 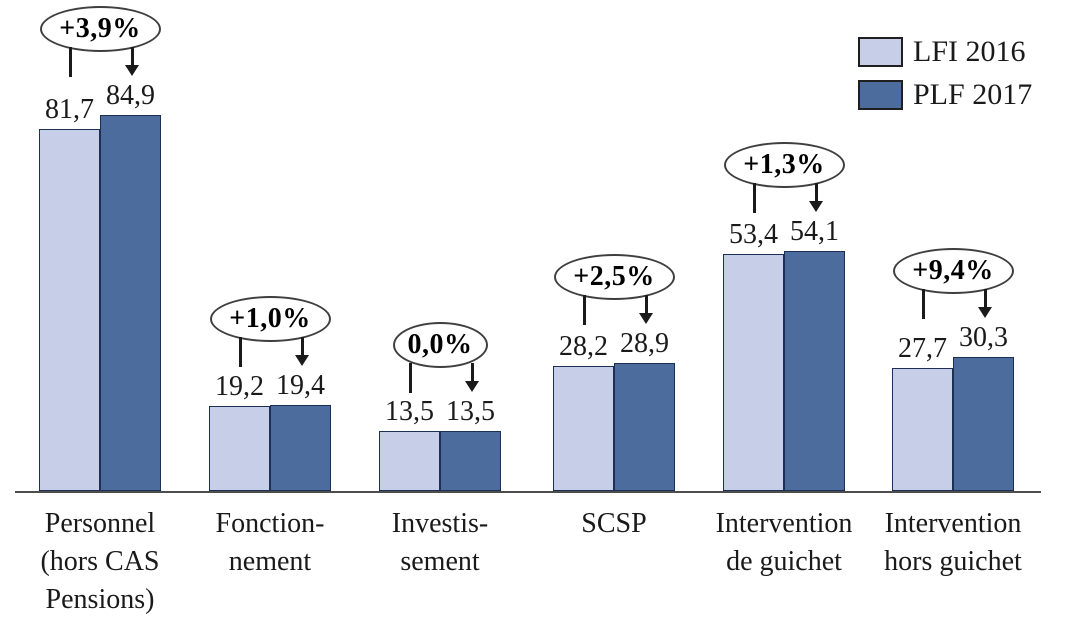 I want to click on legend-label-lfi: LFI 2016, so click(x=969, y=51).